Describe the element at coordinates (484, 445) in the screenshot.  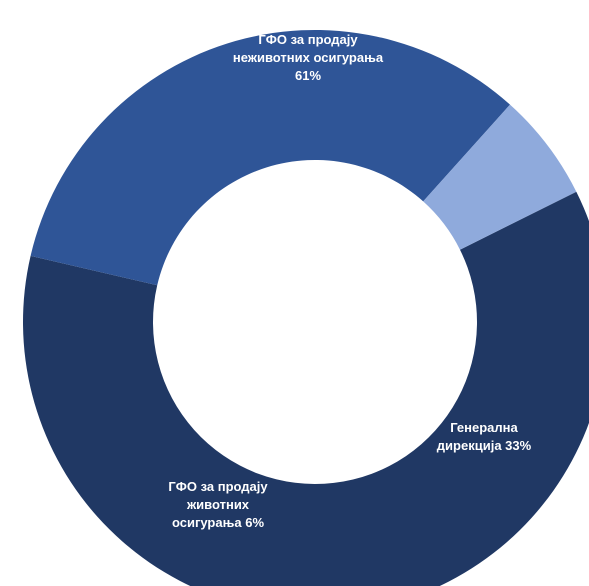
I see `label-line: дирекција 33%` at that location.